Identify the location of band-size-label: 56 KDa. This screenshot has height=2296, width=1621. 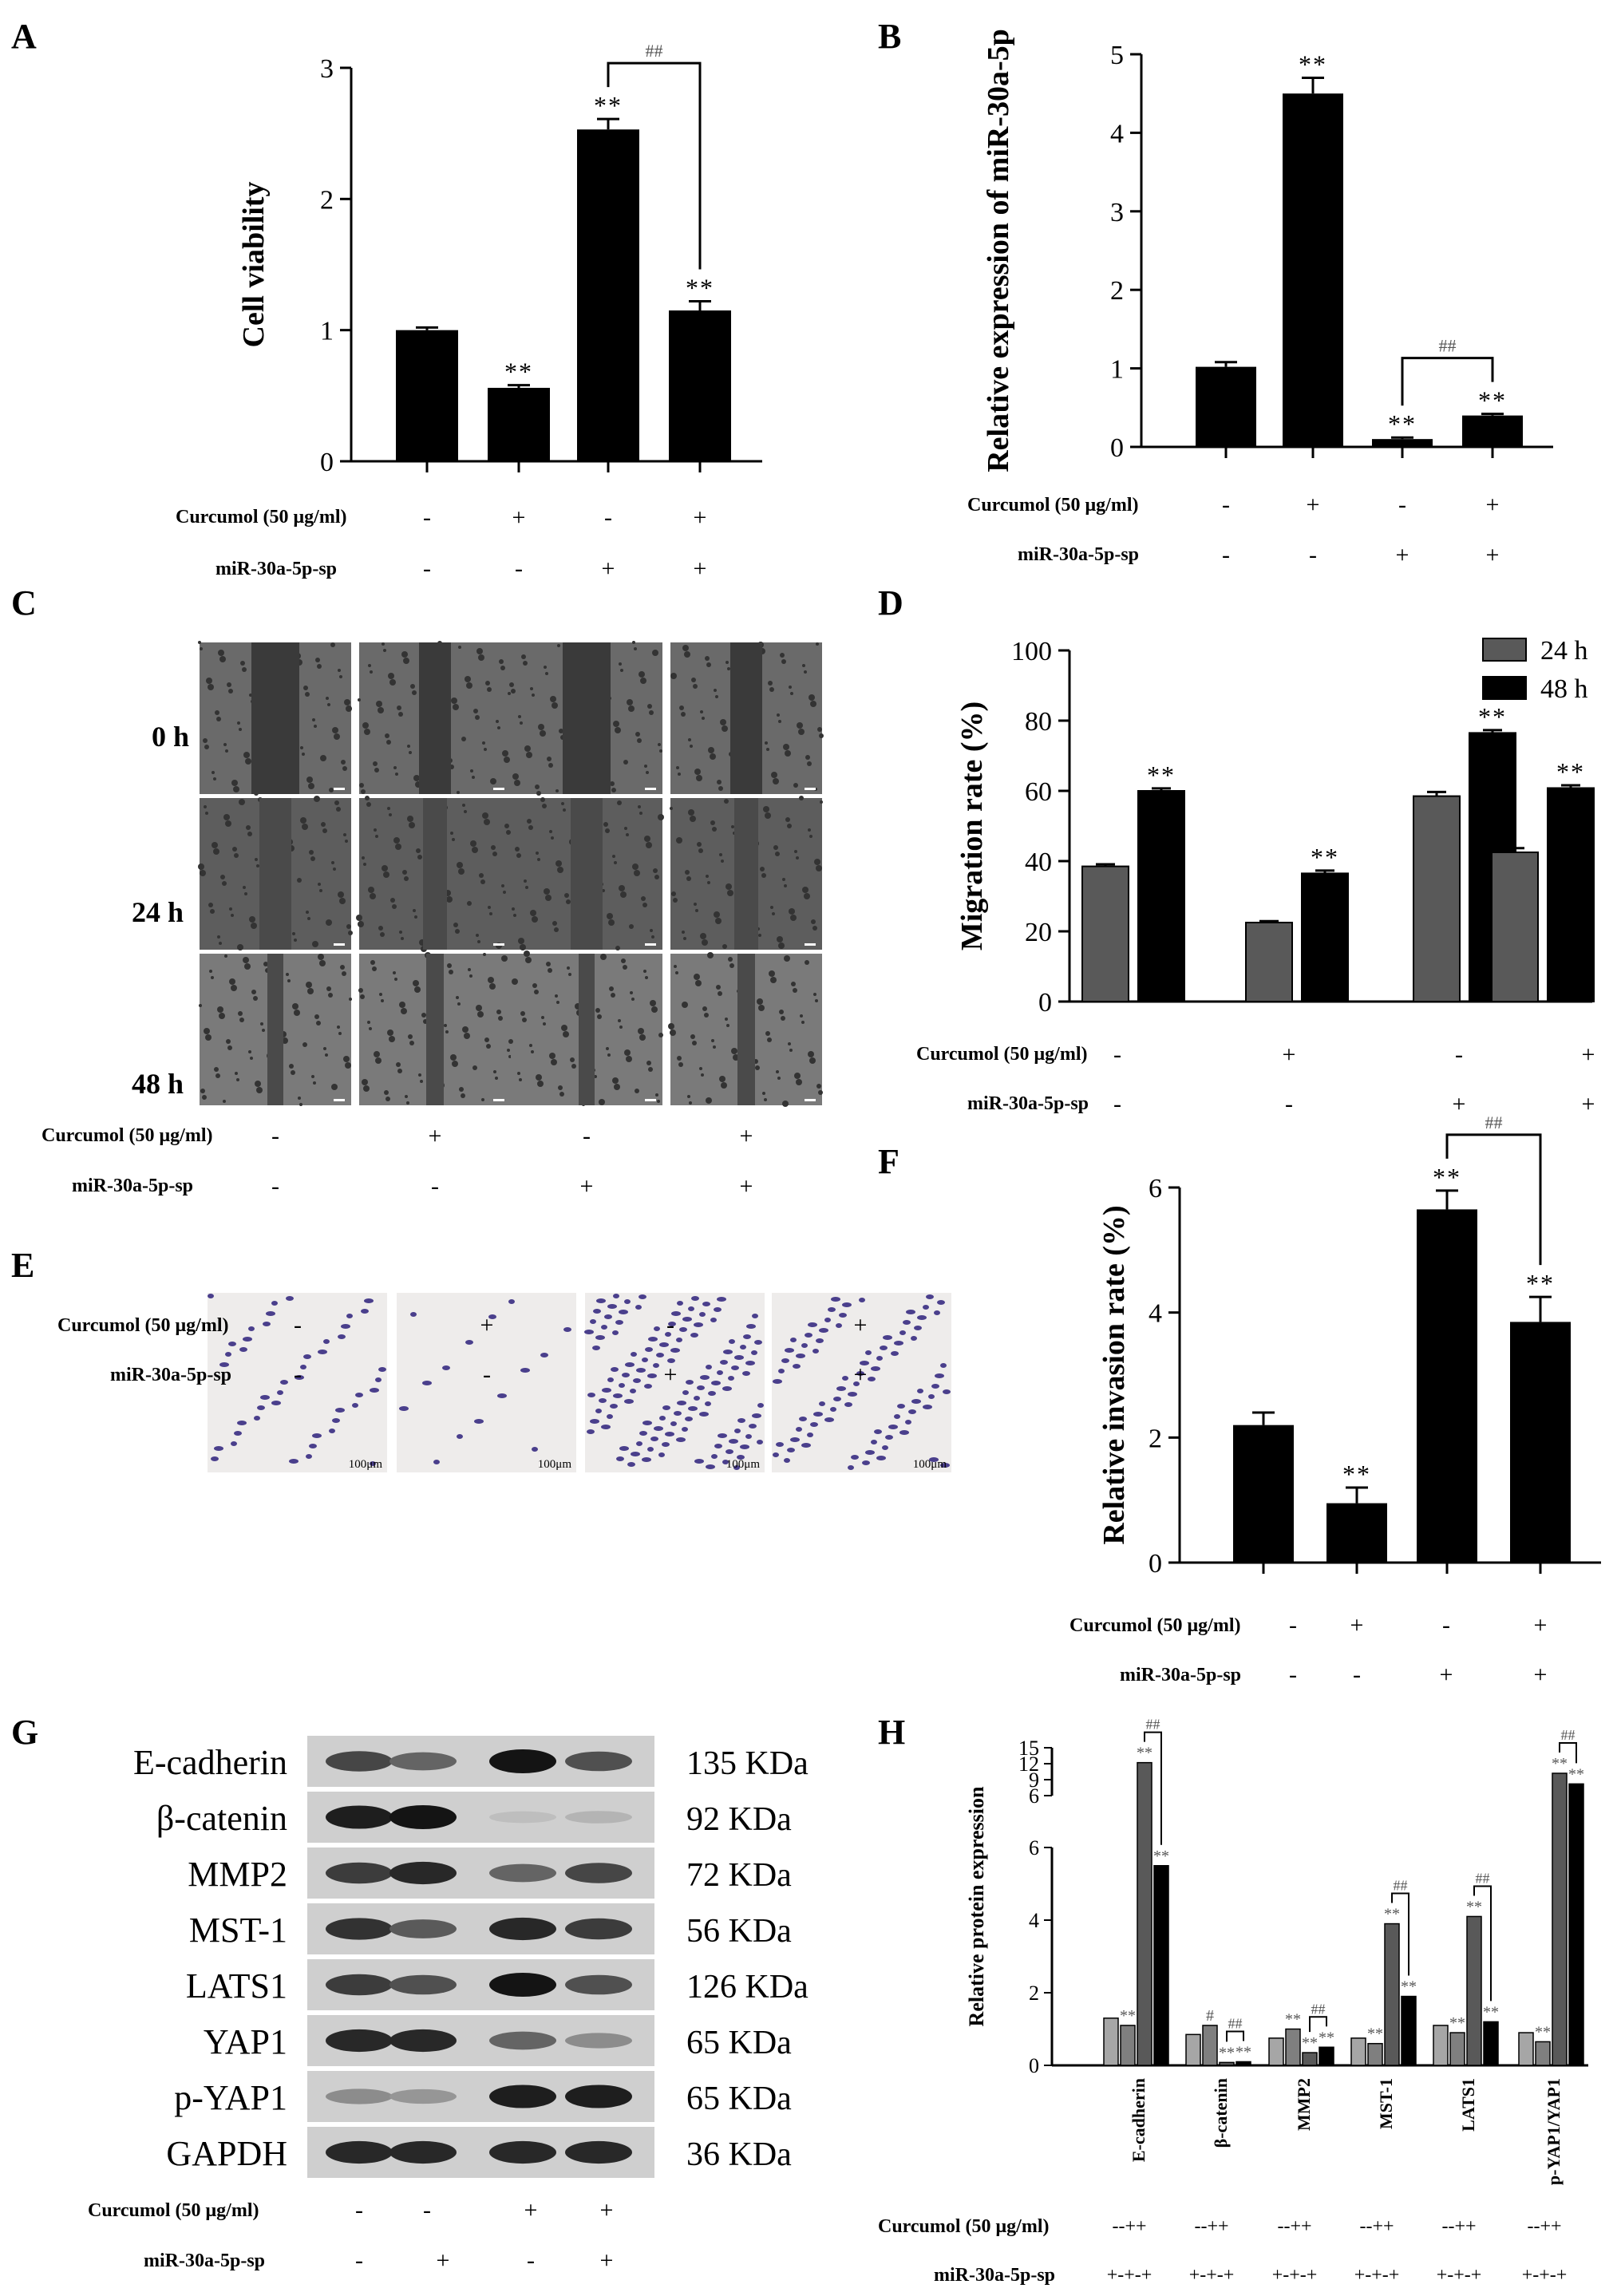
(739, 1931).